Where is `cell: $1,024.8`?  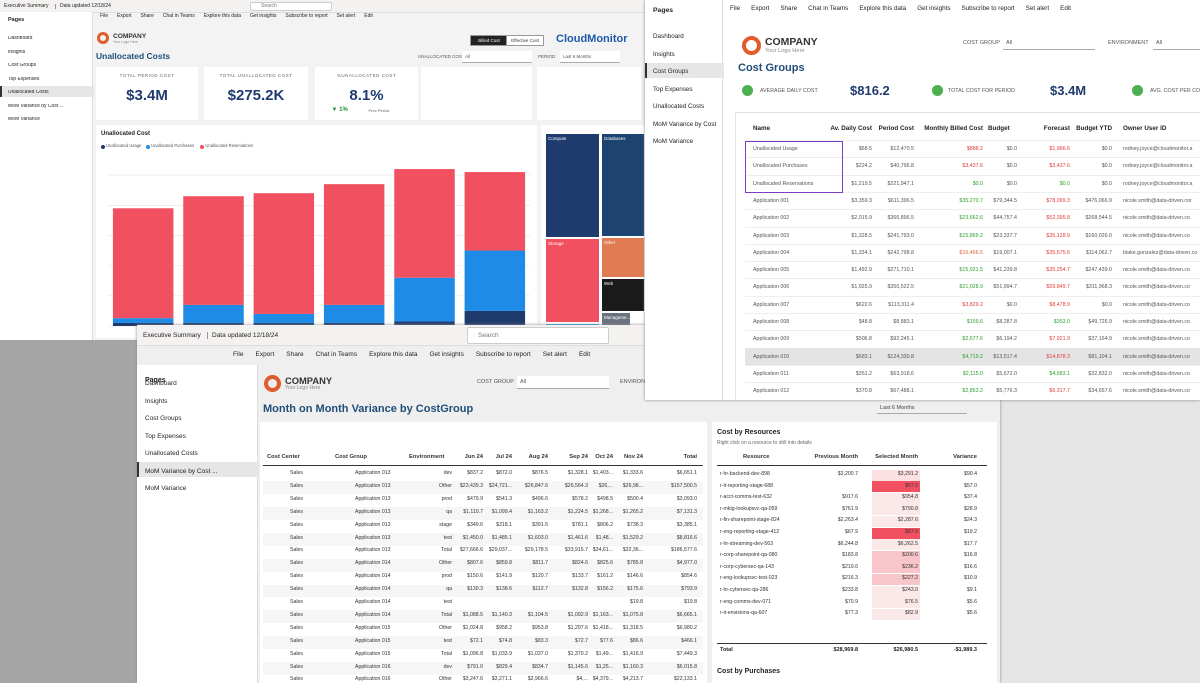 cell: $1,024.8 is located at coordinates (472, 627).